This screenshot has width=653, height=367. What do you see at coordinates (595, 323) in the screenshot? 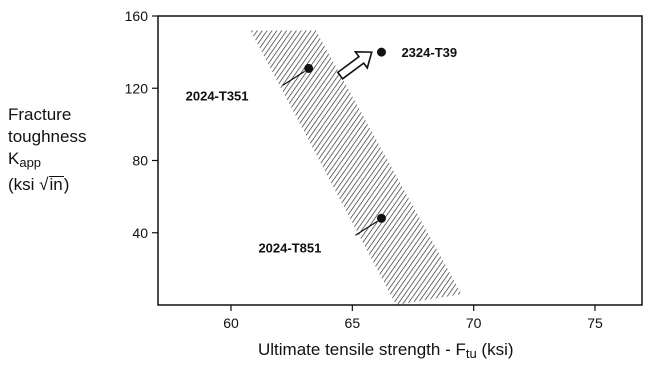
I see `x-tick-label: 75` at bounding box center [595, 323].